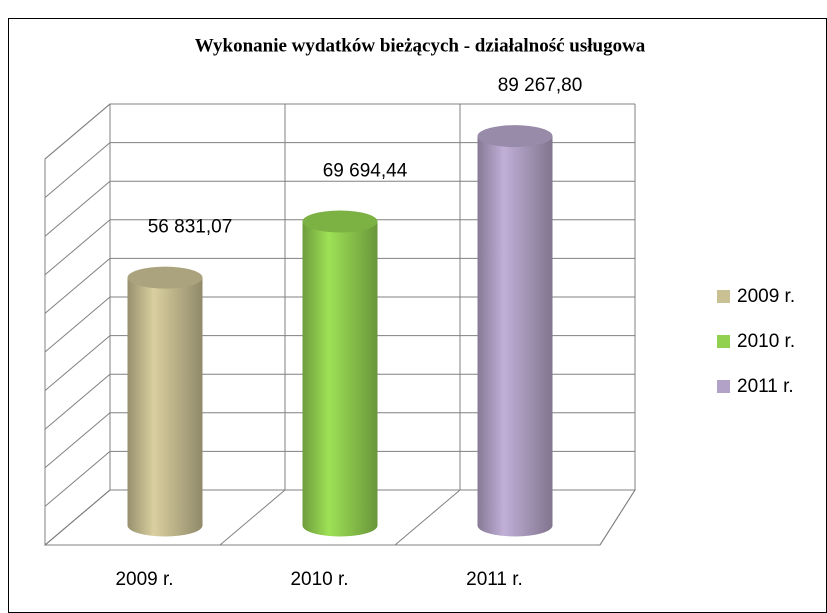 This screenshot has height=613, width=827. What do you see at coordinates (766, 341) in the screenshot?
I see `legend-label: 2010 r.` at bounding box center [766, 341].